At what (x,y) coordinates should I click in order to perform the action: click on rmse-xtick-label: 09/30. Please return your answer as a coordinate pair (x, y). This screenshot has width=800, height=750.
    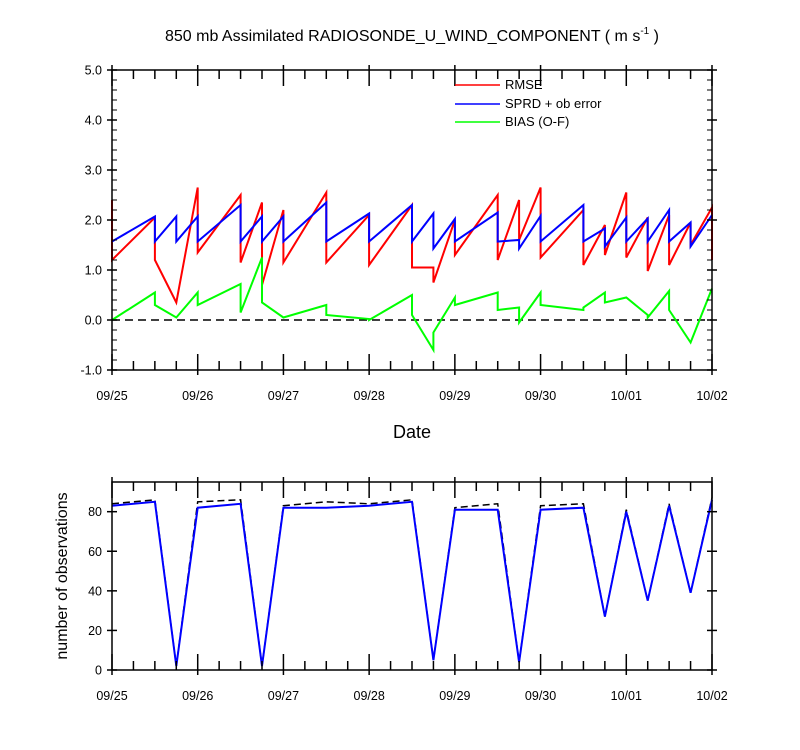
    Looking at the image, I should click on (540, 396).